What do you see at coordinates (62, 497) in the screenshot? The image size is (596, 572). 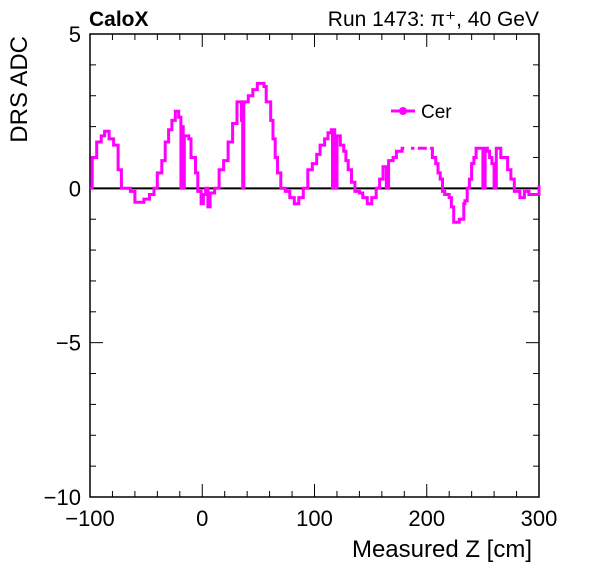 I see `y-tick-label: −10` at bounding box center [62, 497].